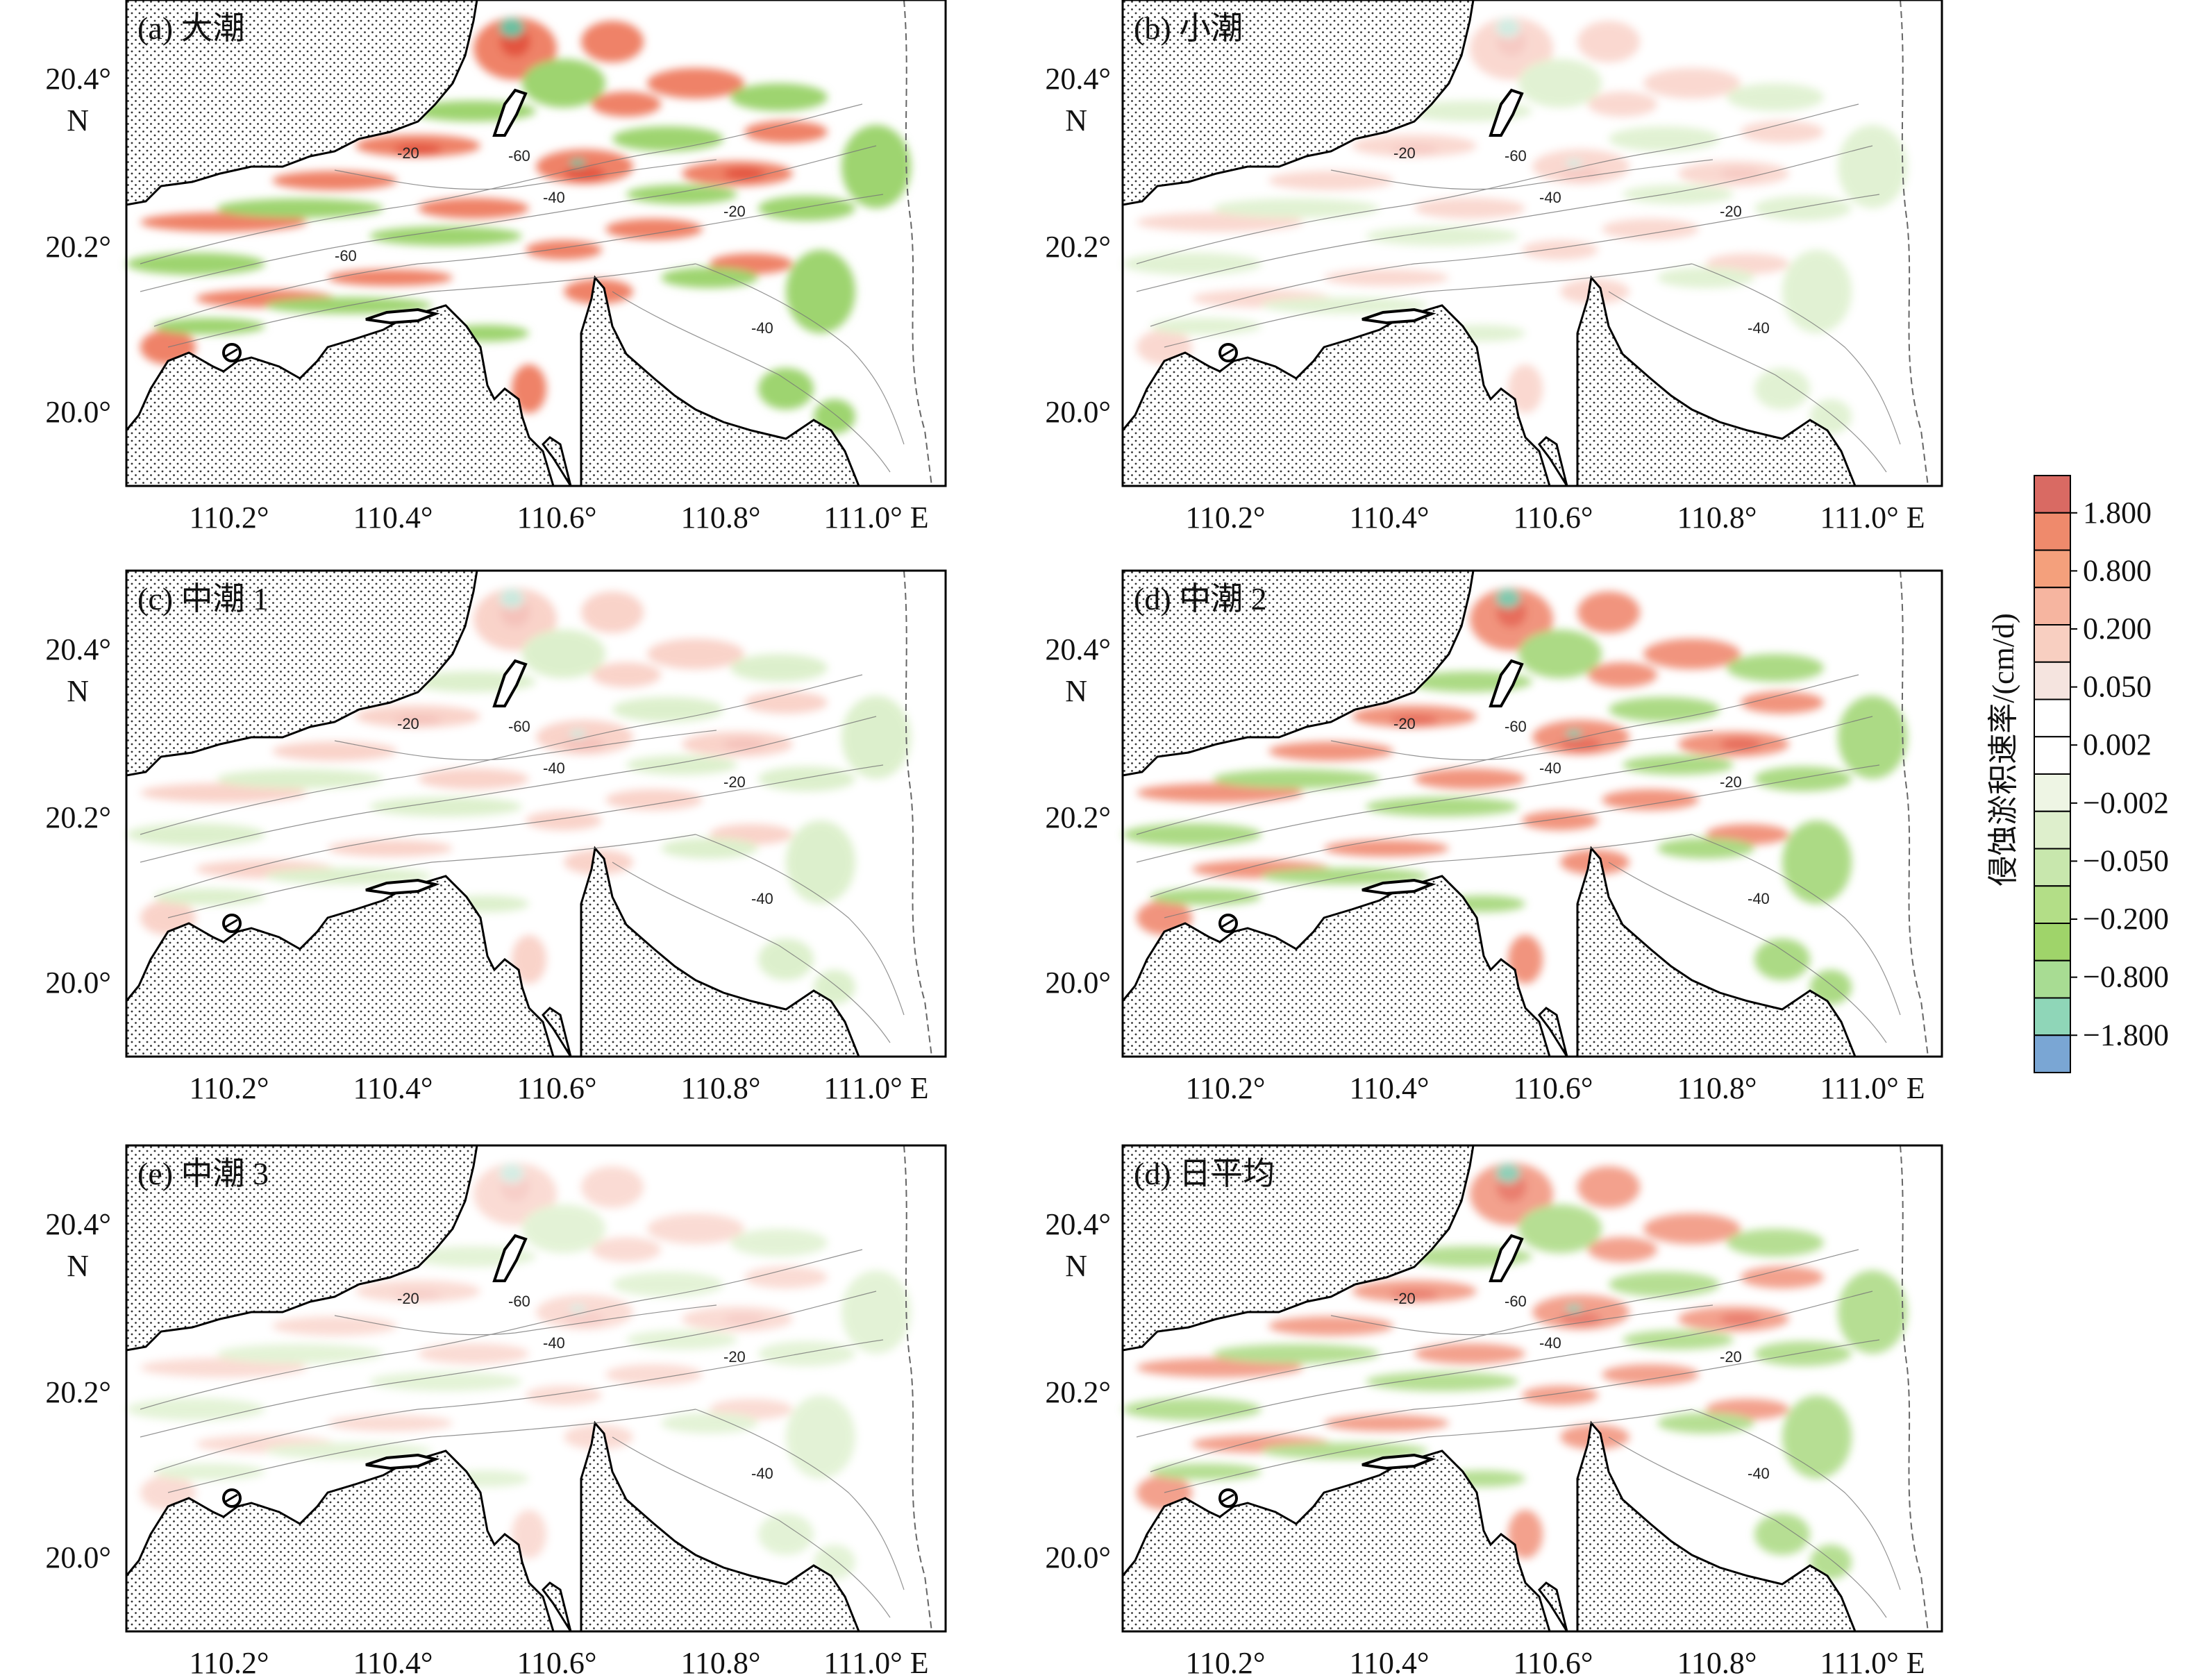  I want to click on colorbar-label: −0.002, so click(2126, 803).